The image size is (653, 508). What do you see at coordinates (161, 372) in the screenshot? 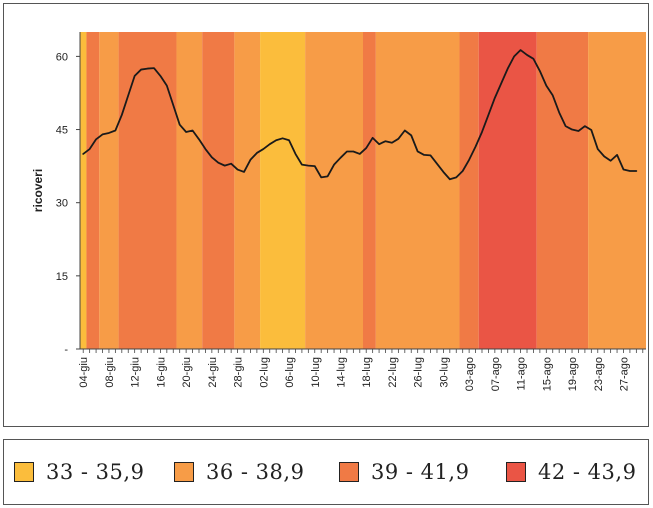
I see `x-tick-label: 16-giu` at bounding box center [161, 372].